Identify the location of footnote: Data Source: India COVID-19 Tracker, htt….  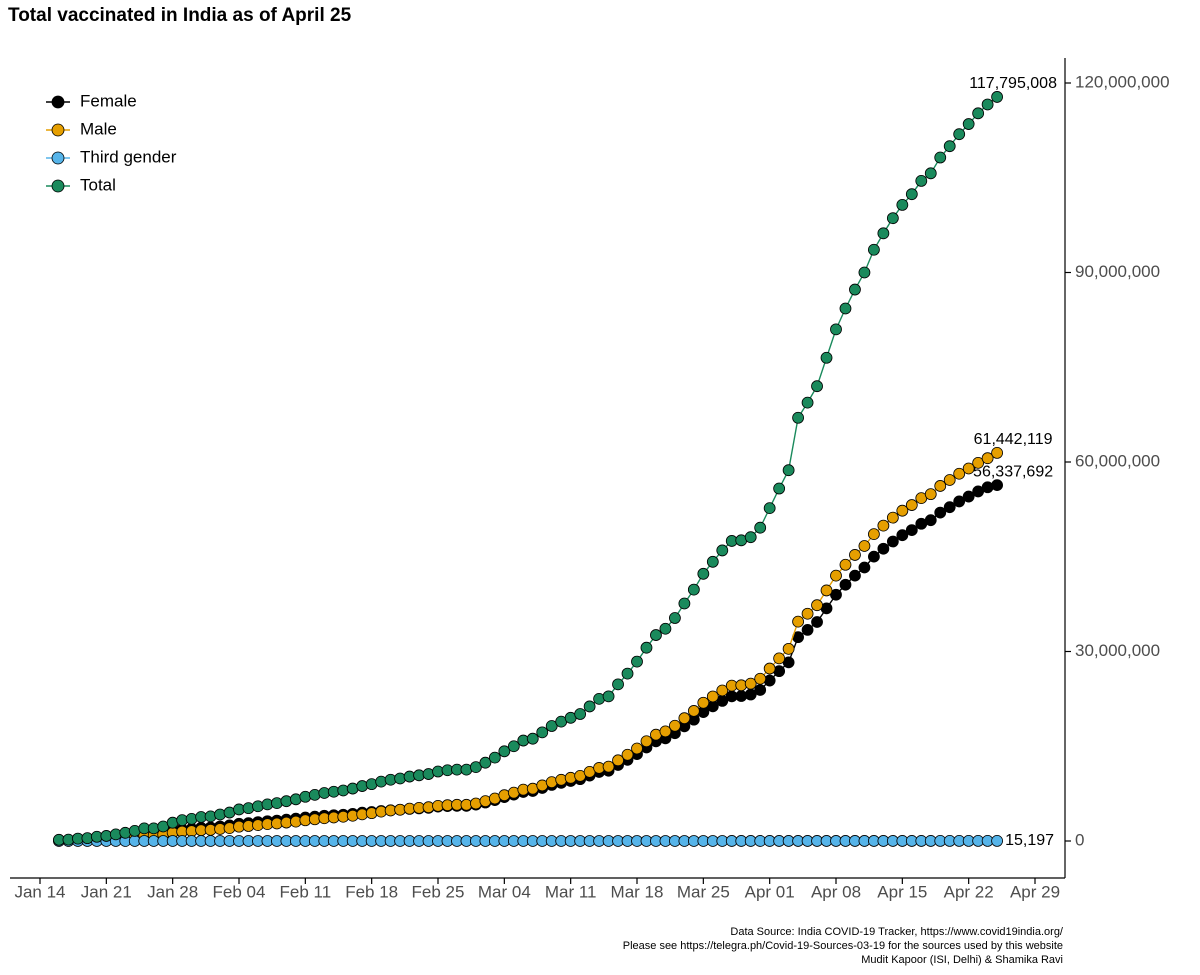
(897, 932).